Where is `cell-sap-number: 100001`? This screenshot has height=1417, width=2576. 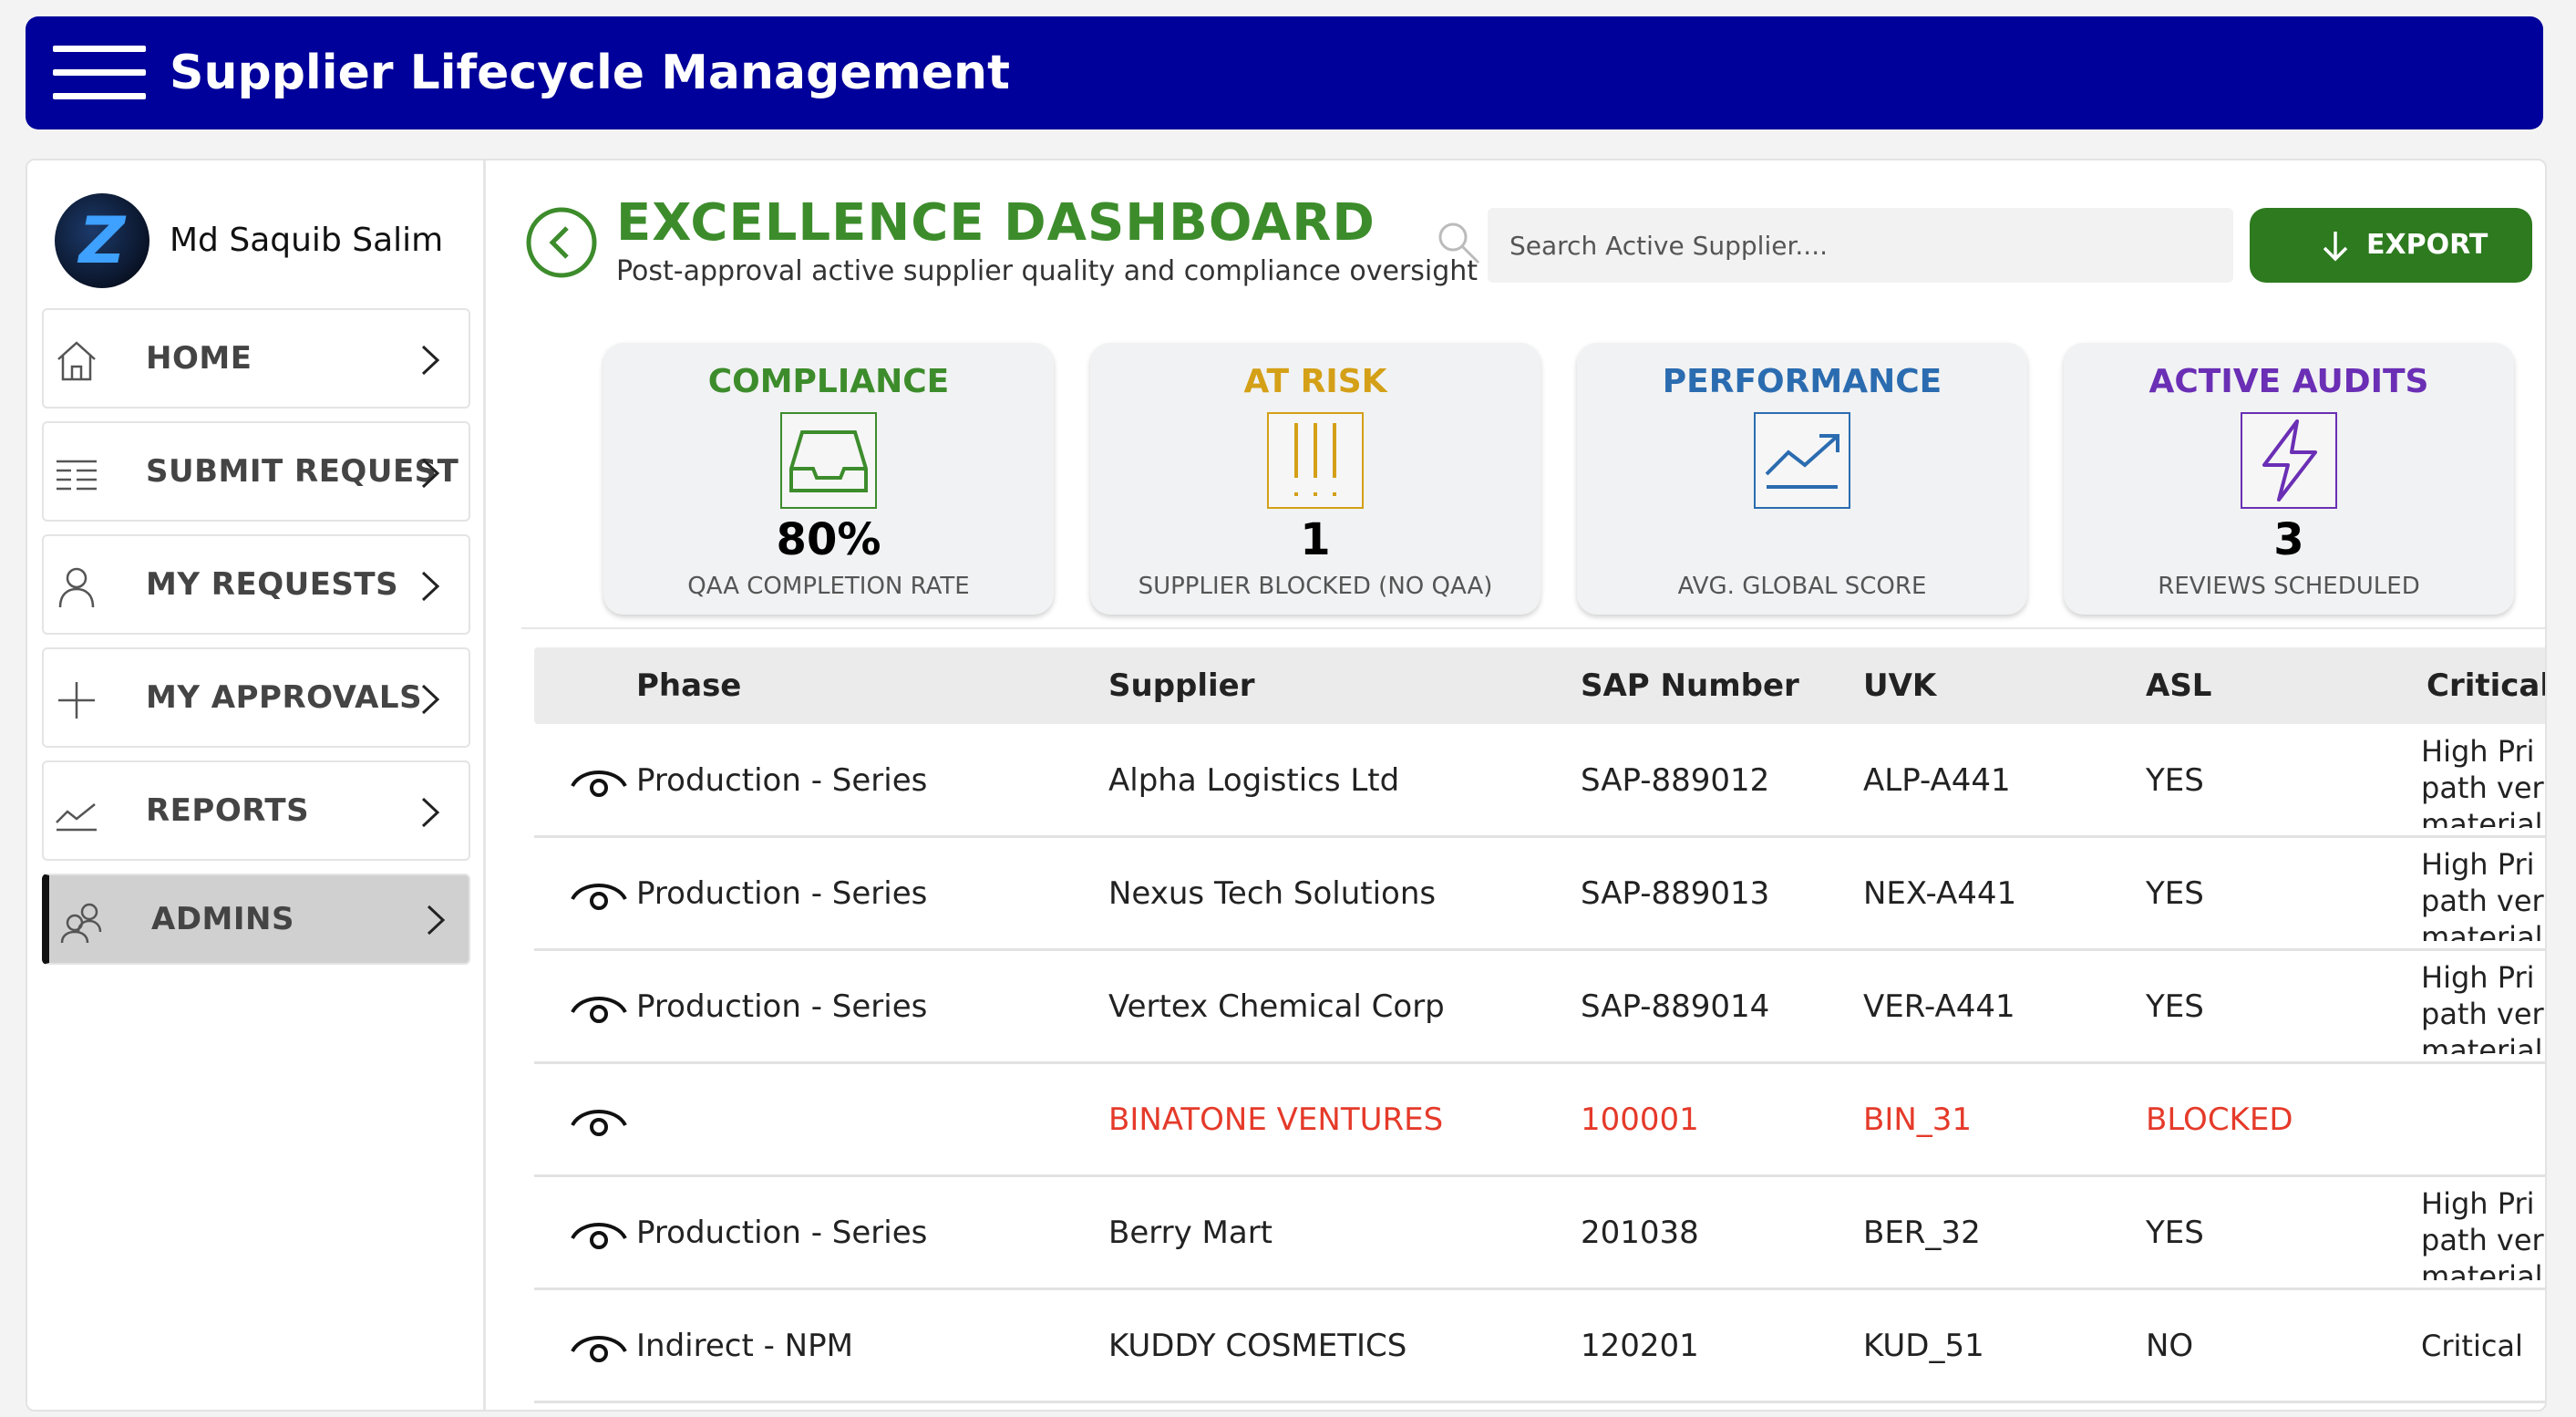
cell-sap-number: 100001 is located at coordinates (1640, 1120).